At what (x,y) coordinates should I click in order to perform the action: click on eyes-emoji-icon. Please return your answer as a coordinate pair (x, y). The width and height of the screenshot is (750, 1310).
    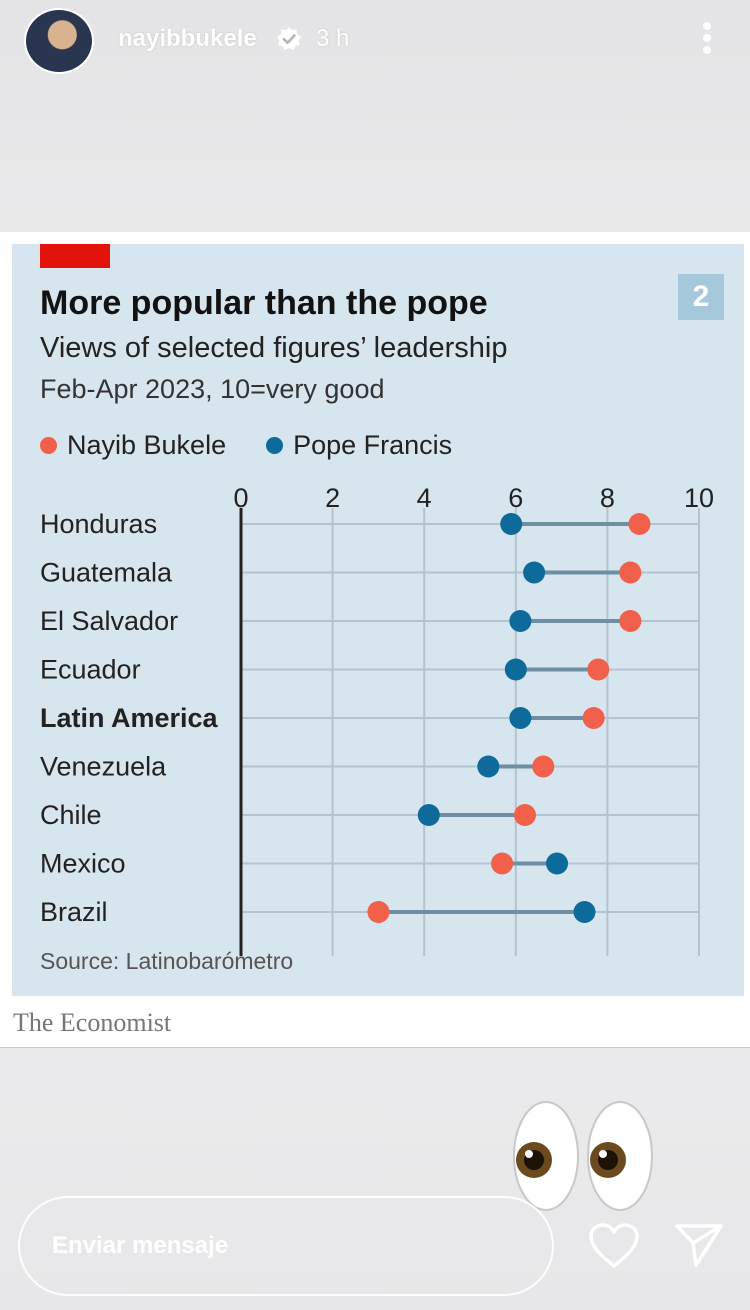
    Looking at the image, I should click on (585, 1156).